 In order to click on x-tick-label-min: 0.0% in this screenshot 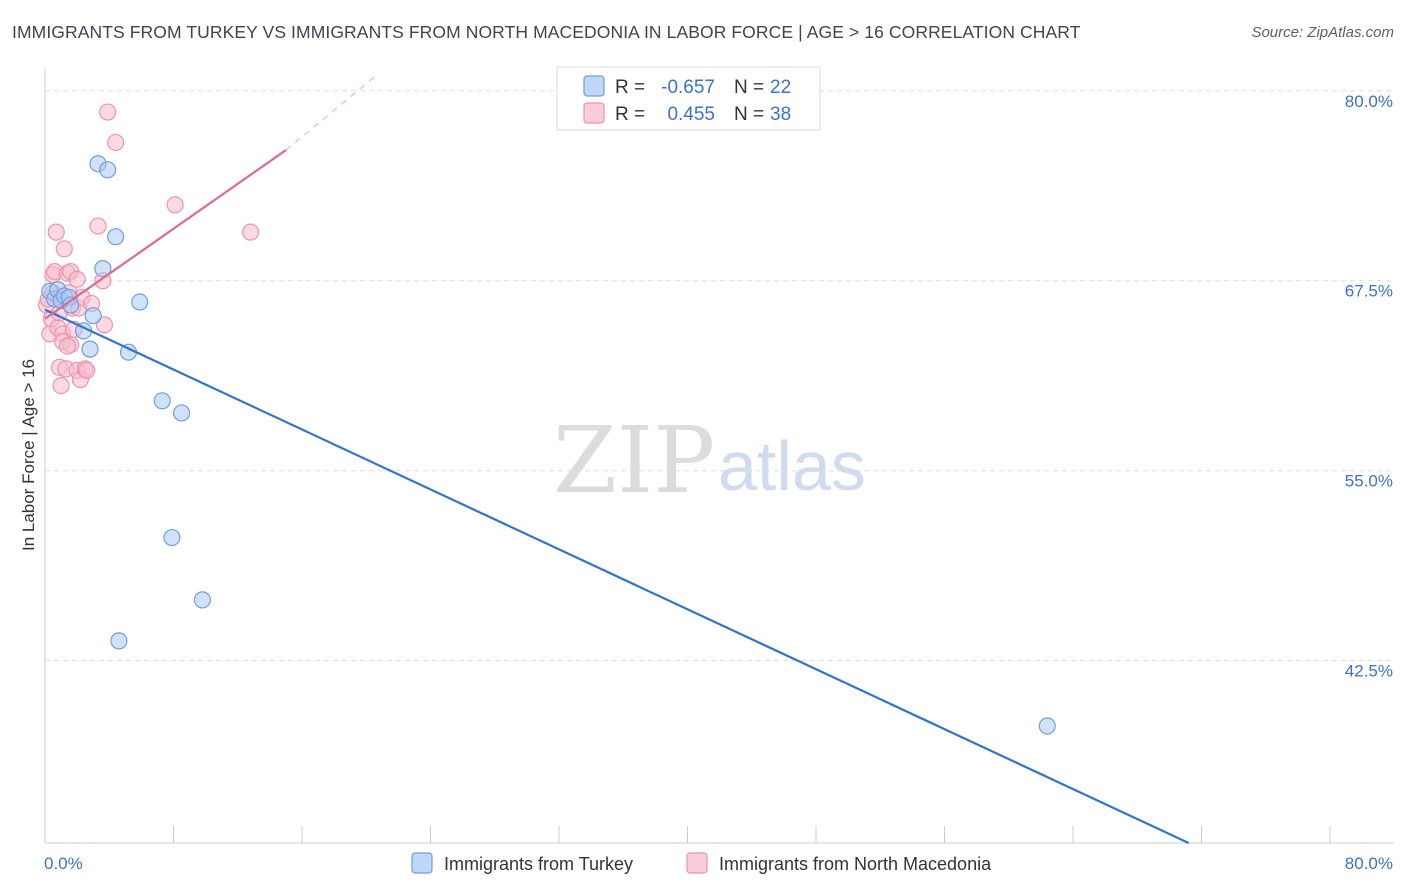, I will do `click(63, 863)`.